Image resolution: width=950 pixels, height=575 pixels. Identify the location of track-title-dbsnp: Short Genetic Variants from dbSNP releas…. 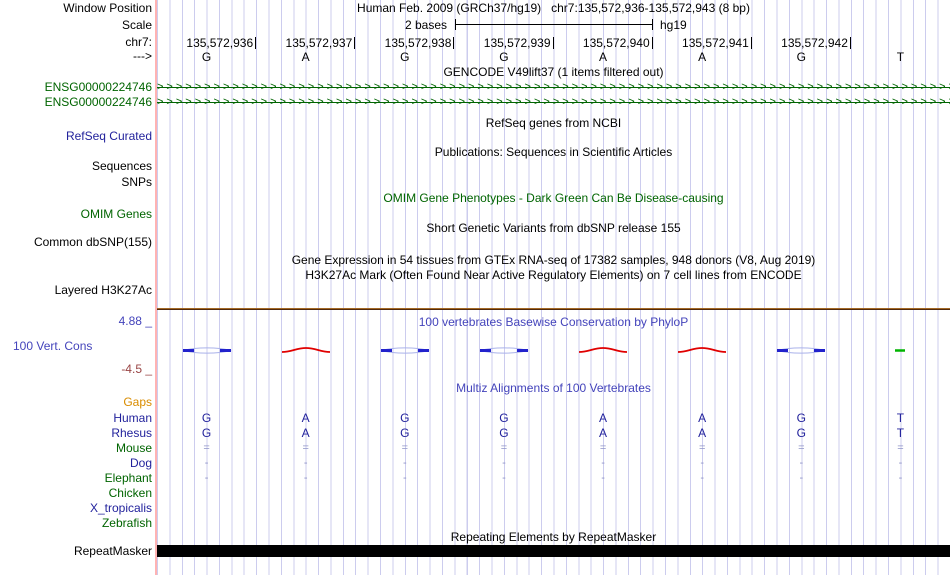
(553, 228).